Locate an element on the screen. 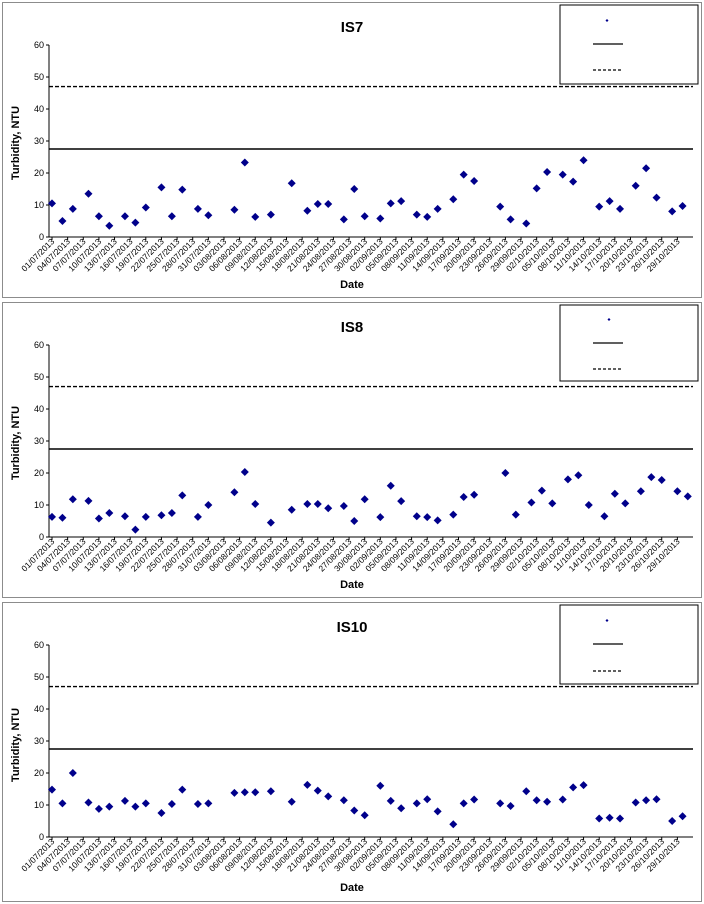 Image resolution: width=704 pixels, height=904 pixels. y-tick-label: 60 is located at coordinates (39, 345).